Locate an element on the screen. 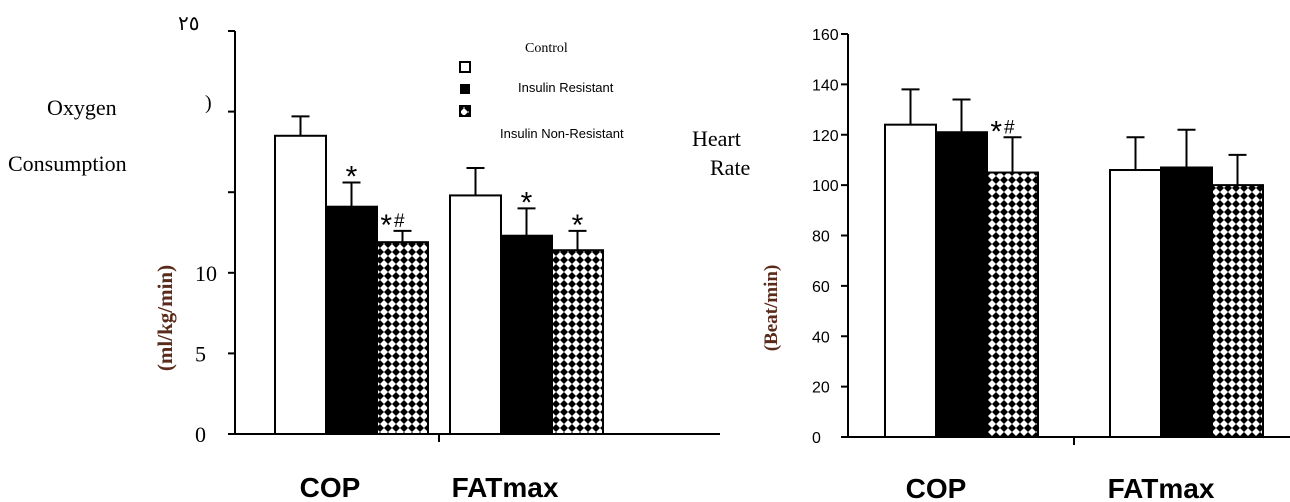 The height and width of the screenshot is (502, 1290). y-tick-label: 100 is located at coordinates (825, 186).